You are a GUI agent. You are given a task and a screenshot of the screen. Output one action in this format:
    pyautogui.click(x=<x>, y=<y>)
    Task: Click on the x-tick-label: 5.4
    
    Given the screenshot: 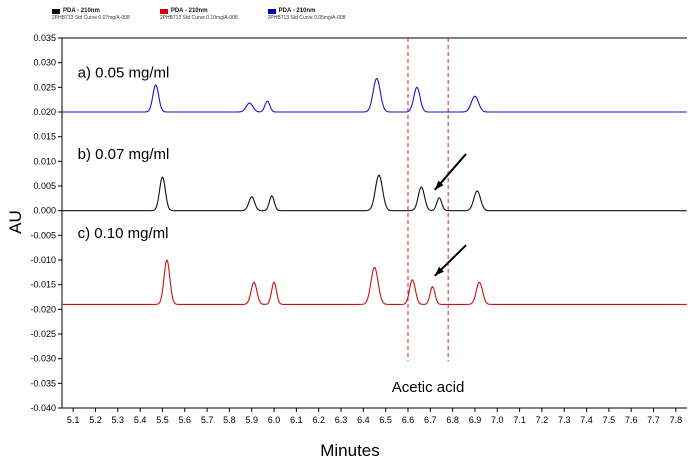 What is the action you would take?
    pyautogui.click(x=140, y=420)
    